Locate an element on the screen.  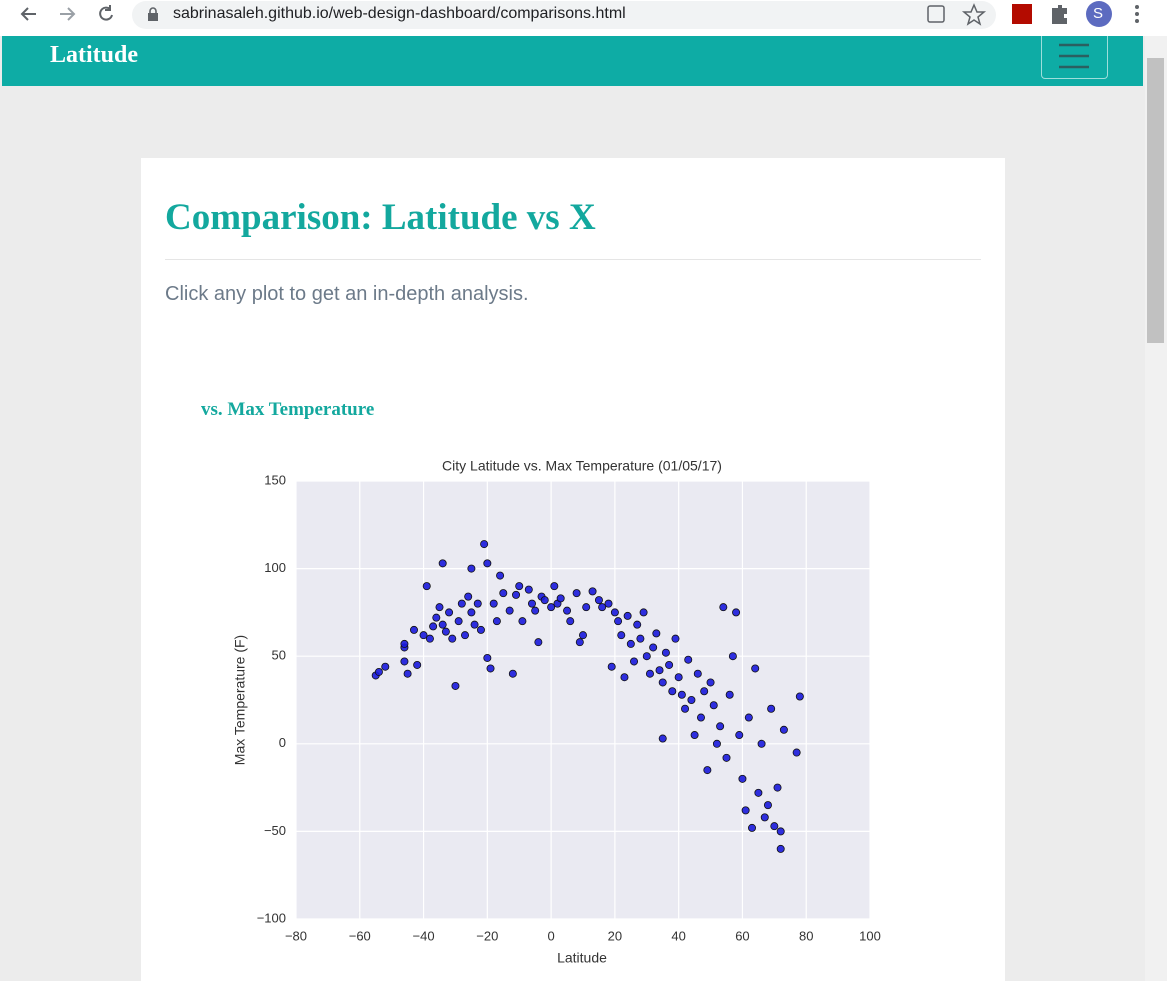
navbar is located at coordinates (572, 61).